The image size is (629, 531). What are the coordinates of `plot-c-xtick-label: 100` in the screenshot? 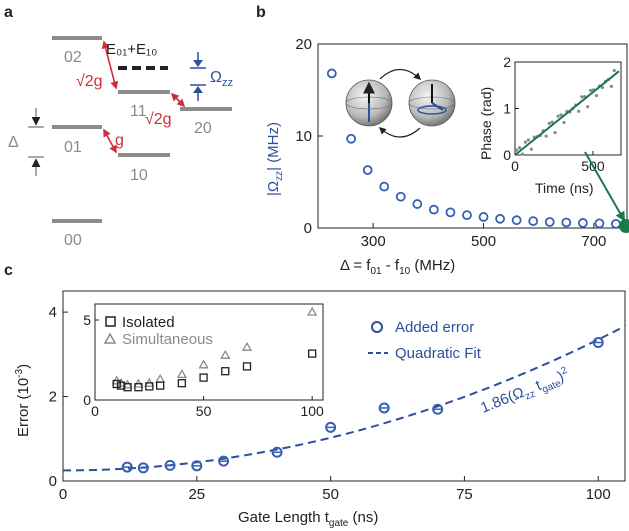 It's located at (598, 494).